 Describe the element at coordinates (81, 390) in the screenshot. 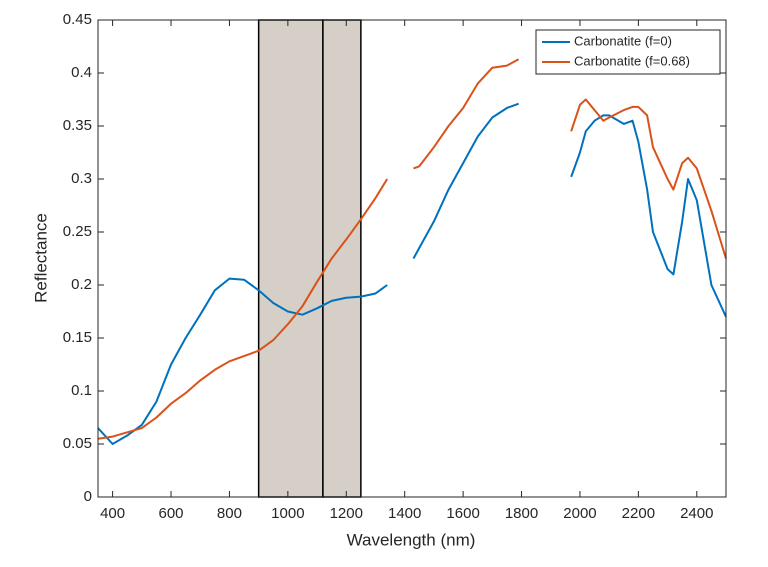

I see `y-tick-label: 0.1` at that location.